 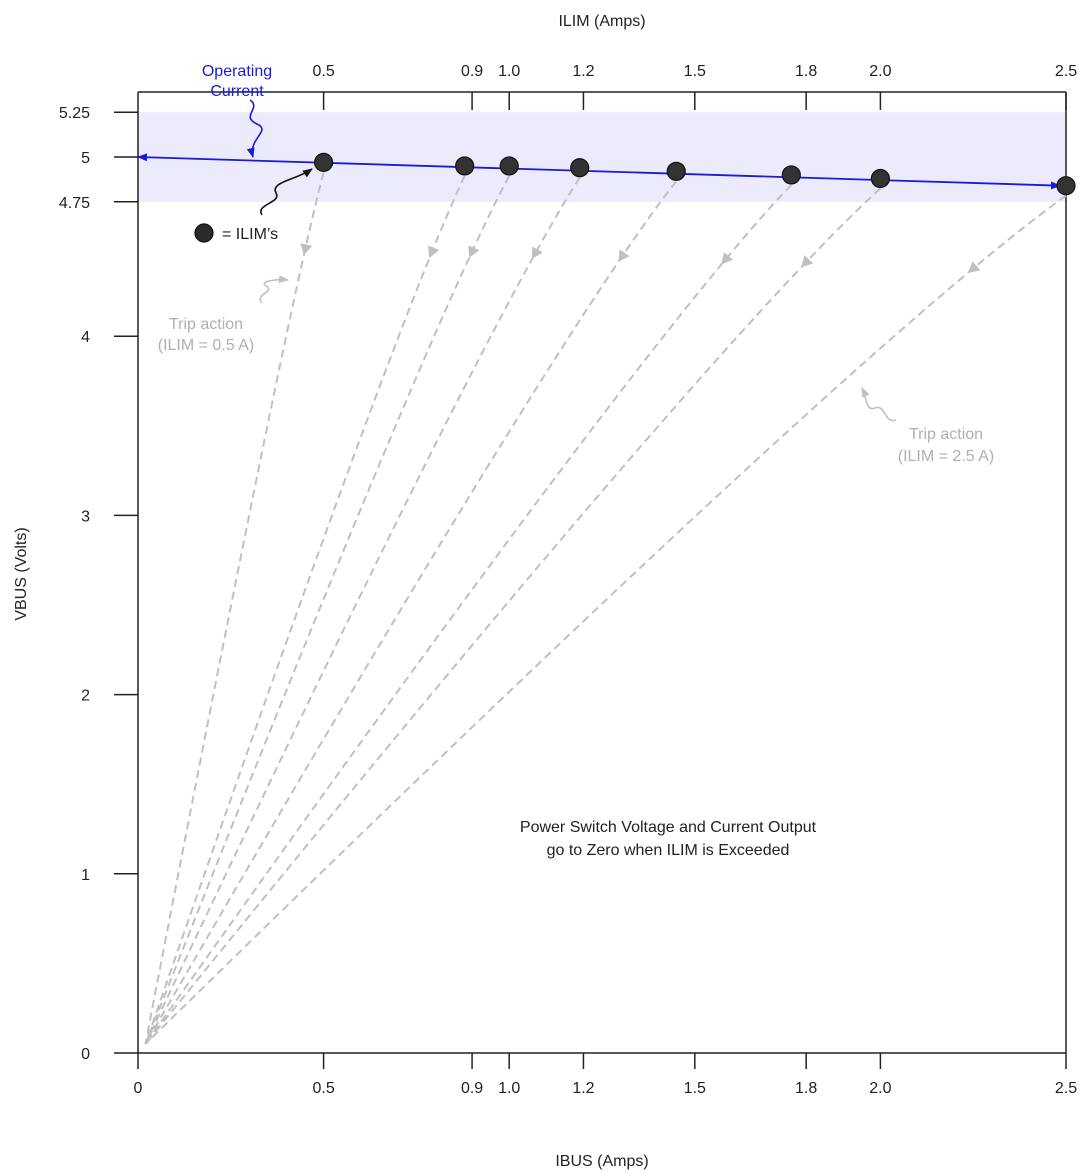 What do you see at coordinates (601, 21) in the screenshot?
I see `top-axis-title: ILIM (Amps)` at bounding box center [601, 21].